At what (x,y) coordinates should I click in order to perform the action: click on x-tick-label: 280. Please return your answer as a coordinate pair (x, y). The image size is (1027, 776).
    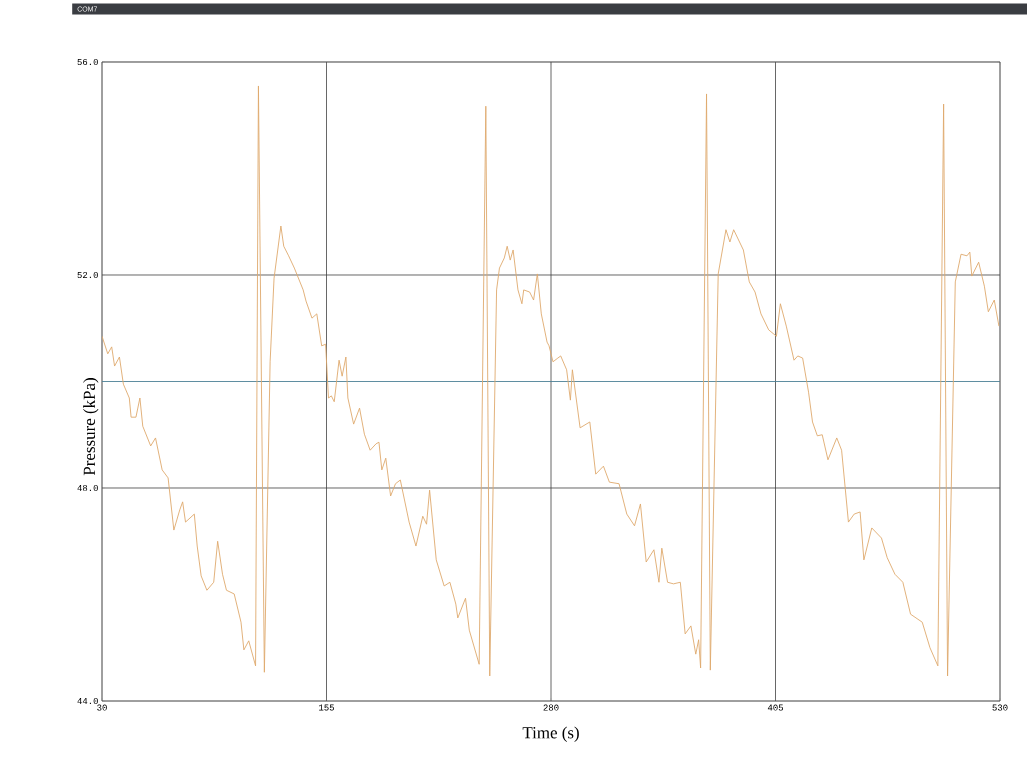
    Looking at the image, I should click on (551, 707).